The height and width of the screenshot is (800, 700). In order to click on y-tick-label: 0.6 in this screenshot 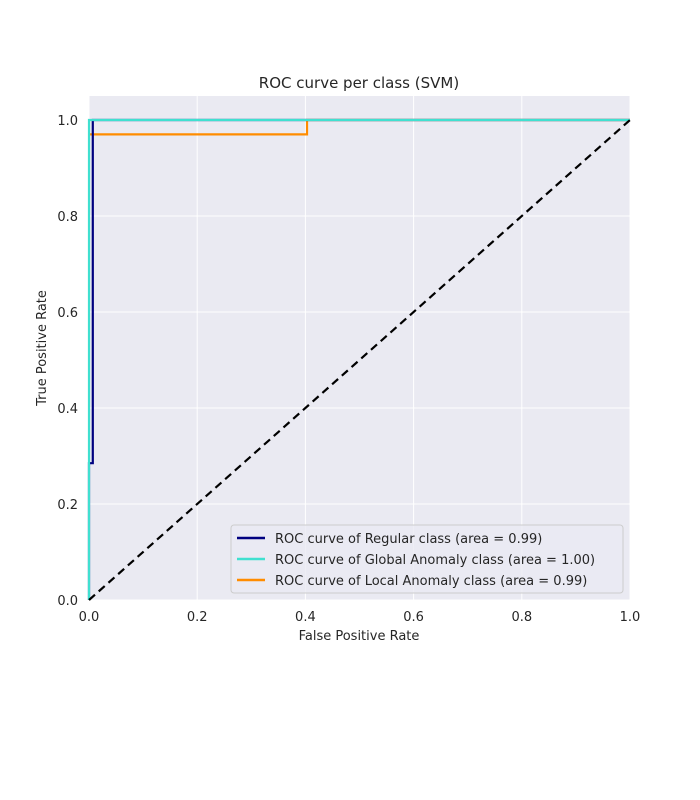, I will do `click(67, 313)`.